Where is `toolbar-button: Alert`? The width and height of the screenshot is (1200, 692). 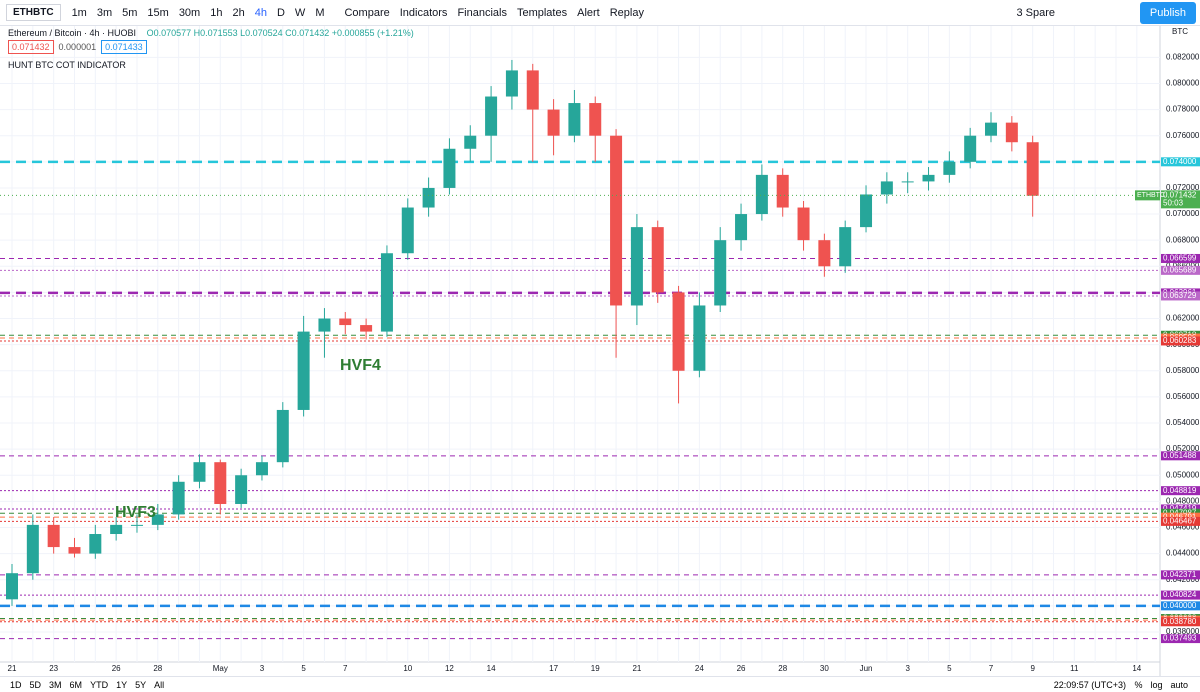
toolbar-button: Alert is located at coordinates (588, 12).